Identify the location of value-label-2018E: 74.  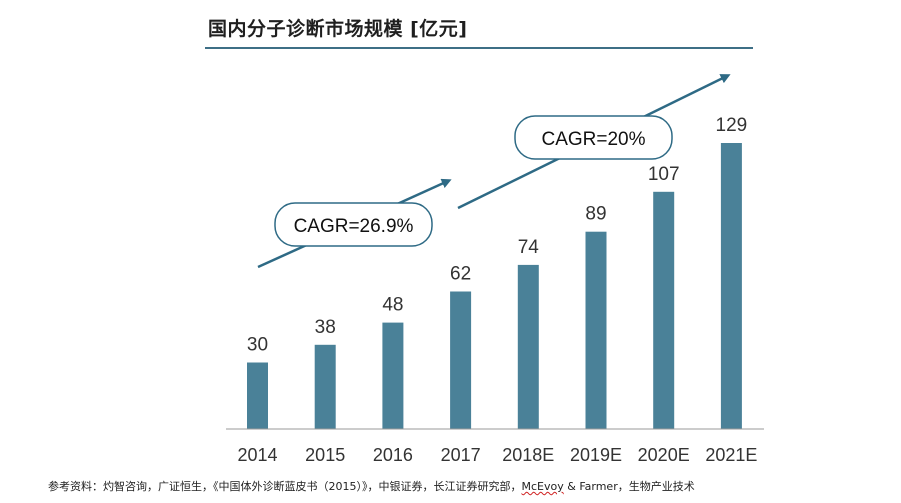
(529, 247).